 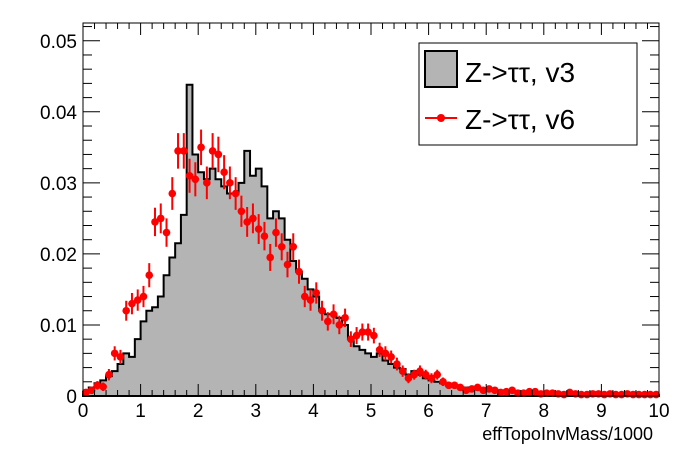 What do you see at coordinates (58, 326) in the screenshot?
I see `y-tick-label: 0.01` at bounding box center [58, 326].